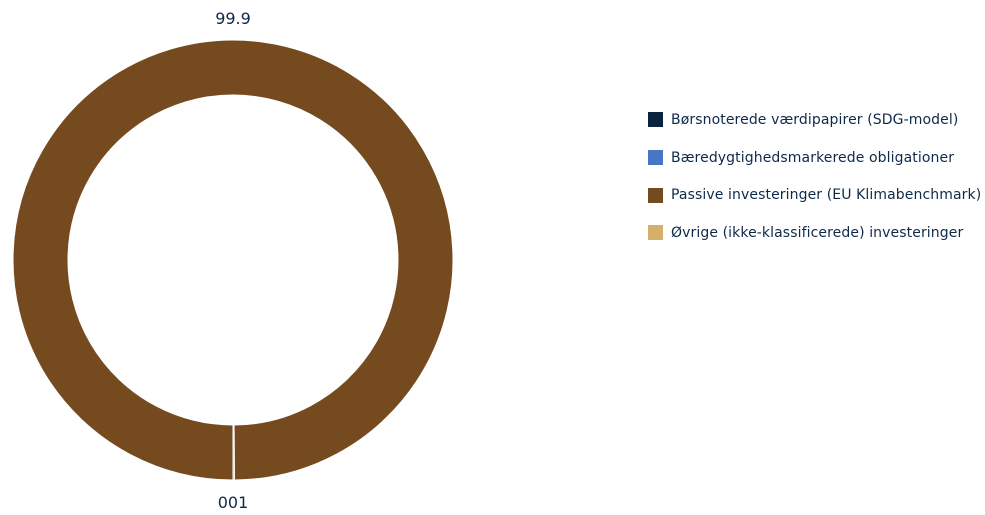 The height and width of the screenshot is (515, 985). Describe the element at coordinates (655, 120) in the screenshot. I see `legend-swatch-listed-securities` at that location.